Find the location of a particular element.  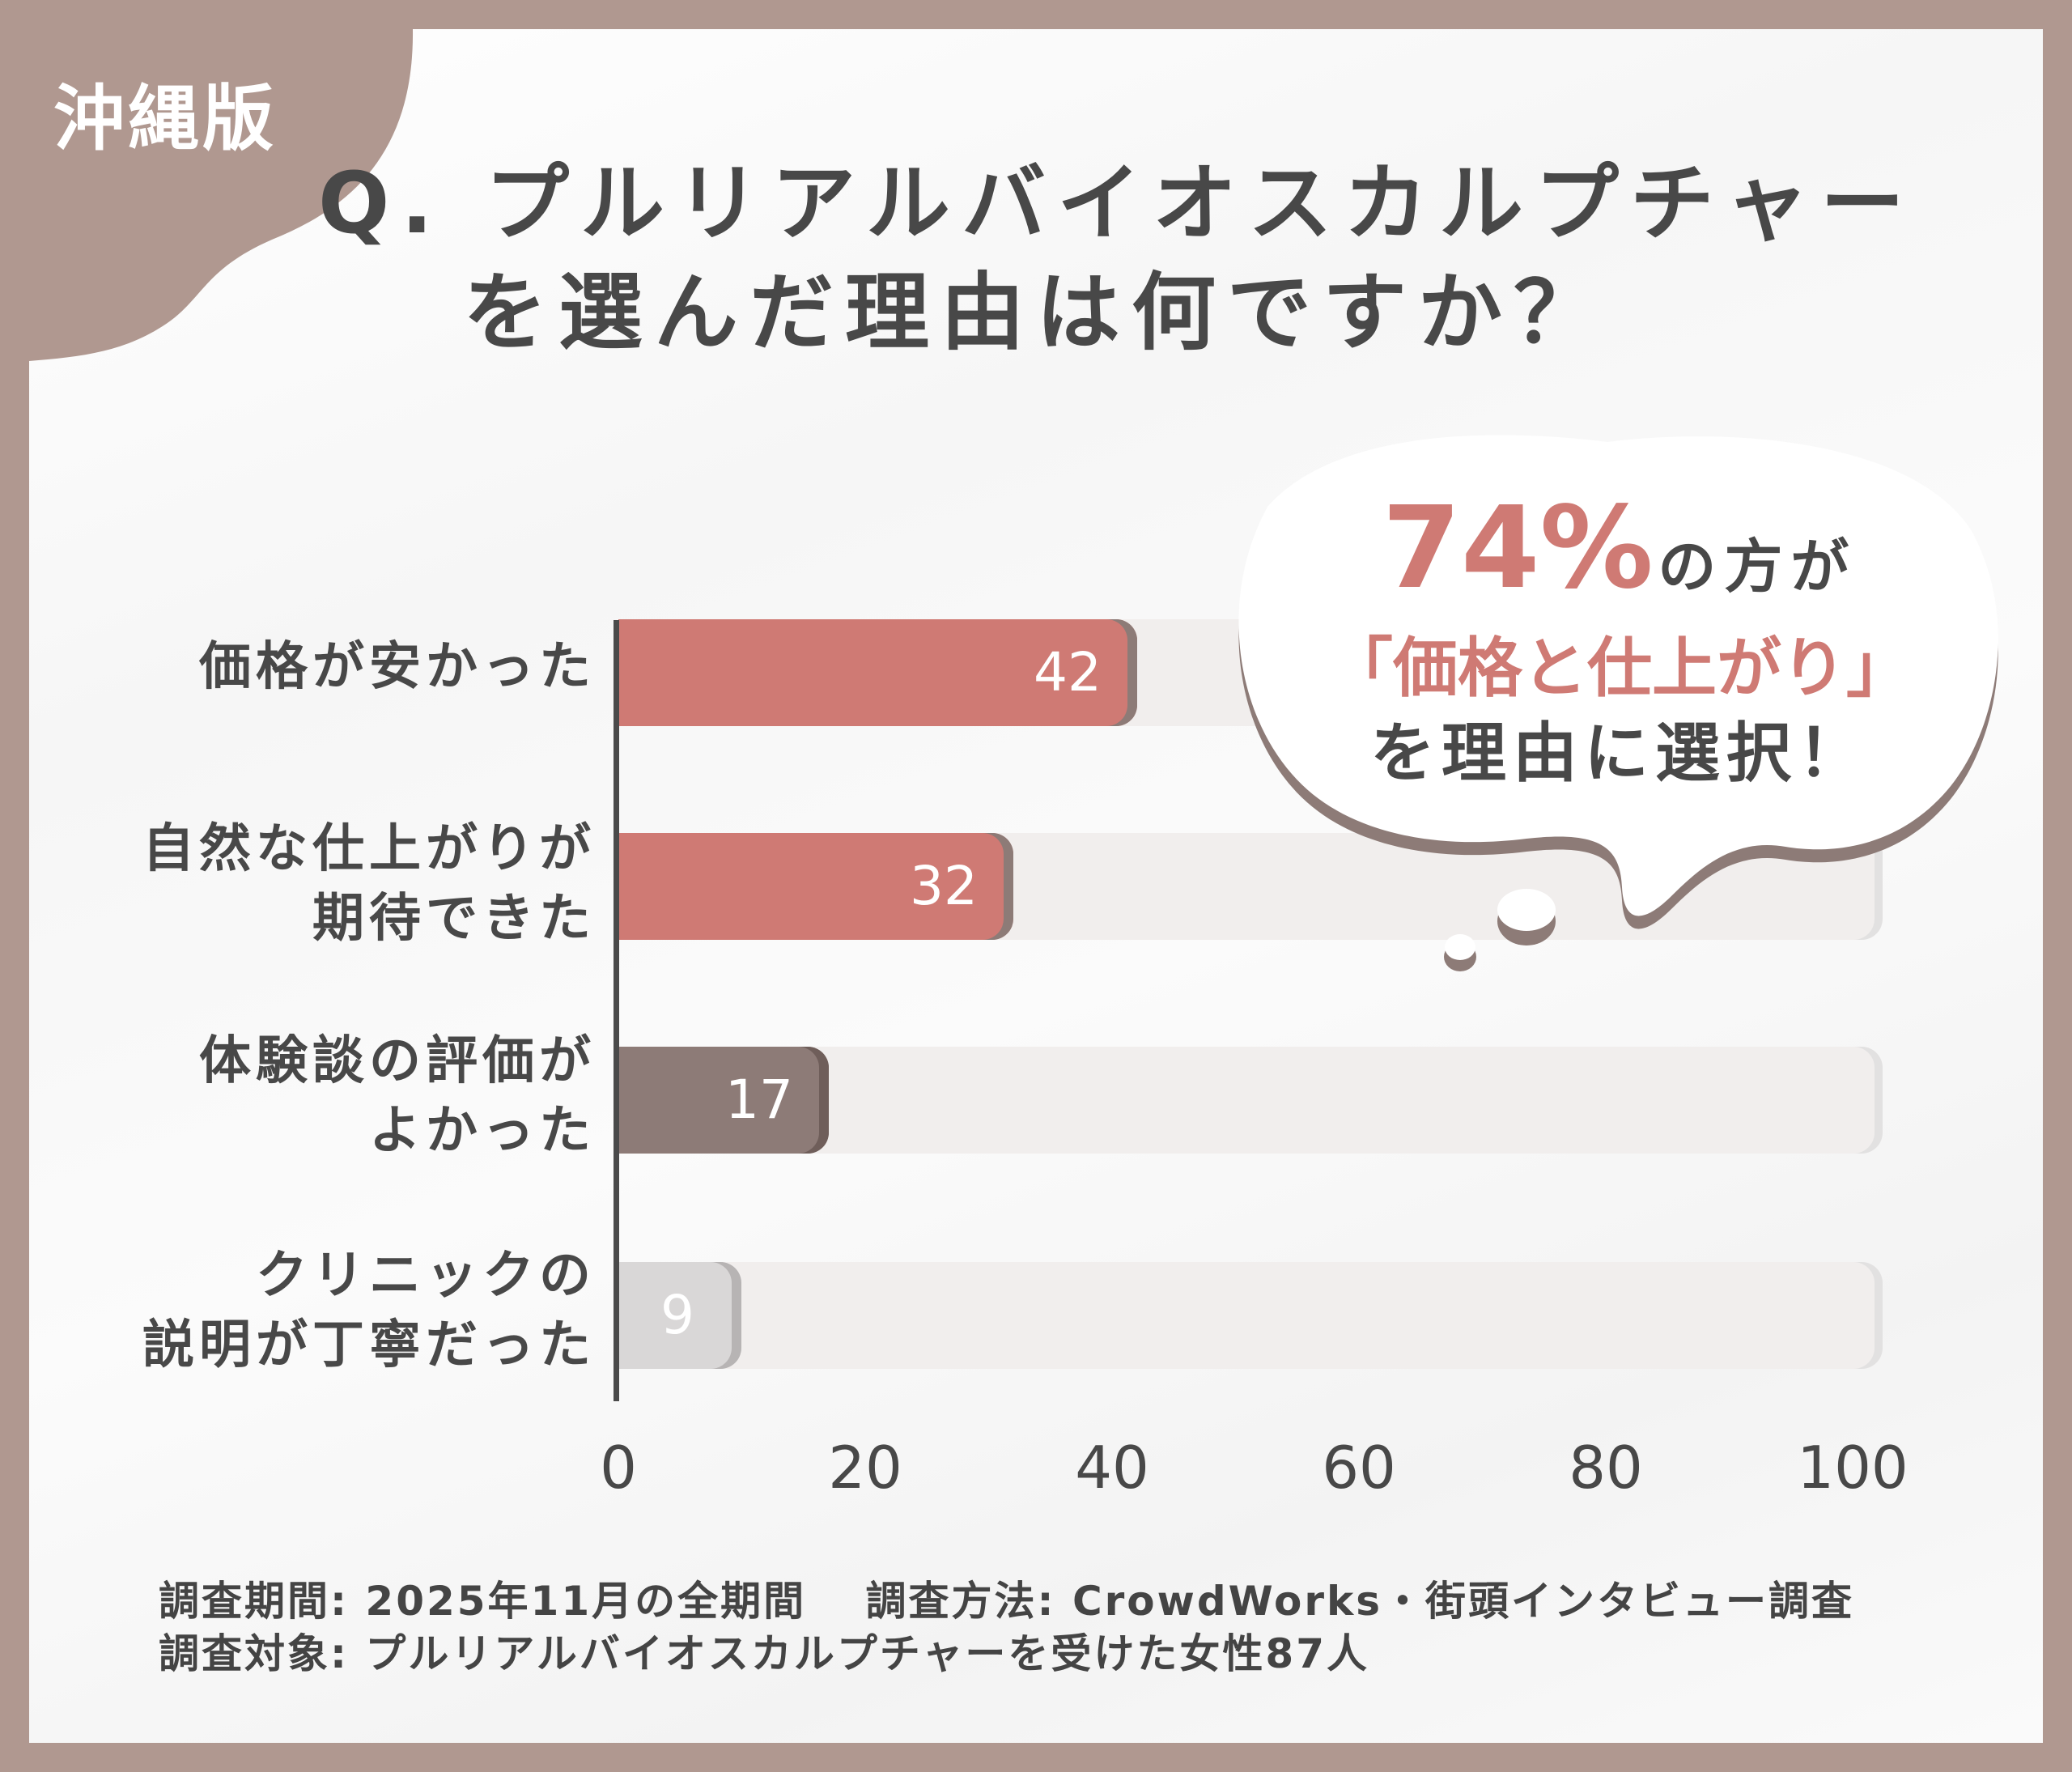

bar-value: 42 is located at coordinates (1068, 672).